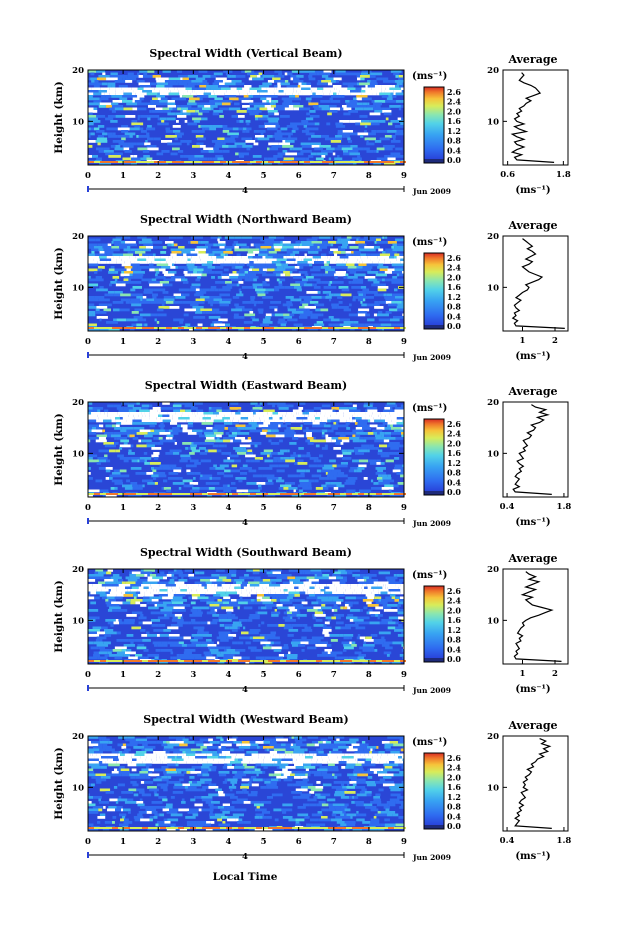  I want to click on colorbar-tick-label: 0.8, so click(454, 640).